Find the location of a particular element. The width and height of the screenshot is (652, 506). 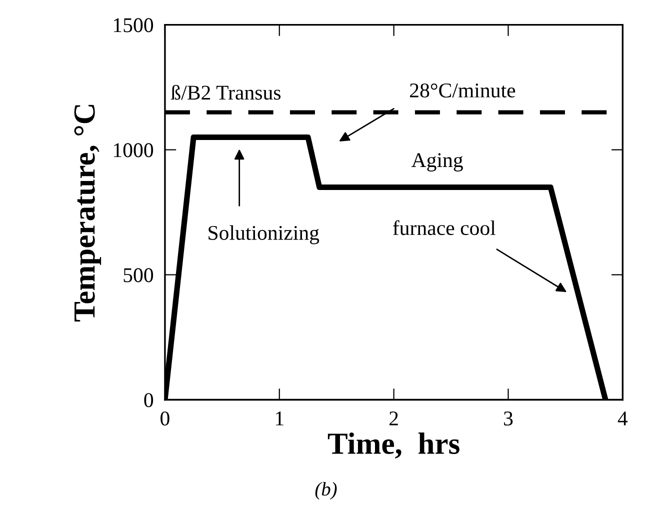

y-tick-label: 500 is located at coordinates (139, 275).